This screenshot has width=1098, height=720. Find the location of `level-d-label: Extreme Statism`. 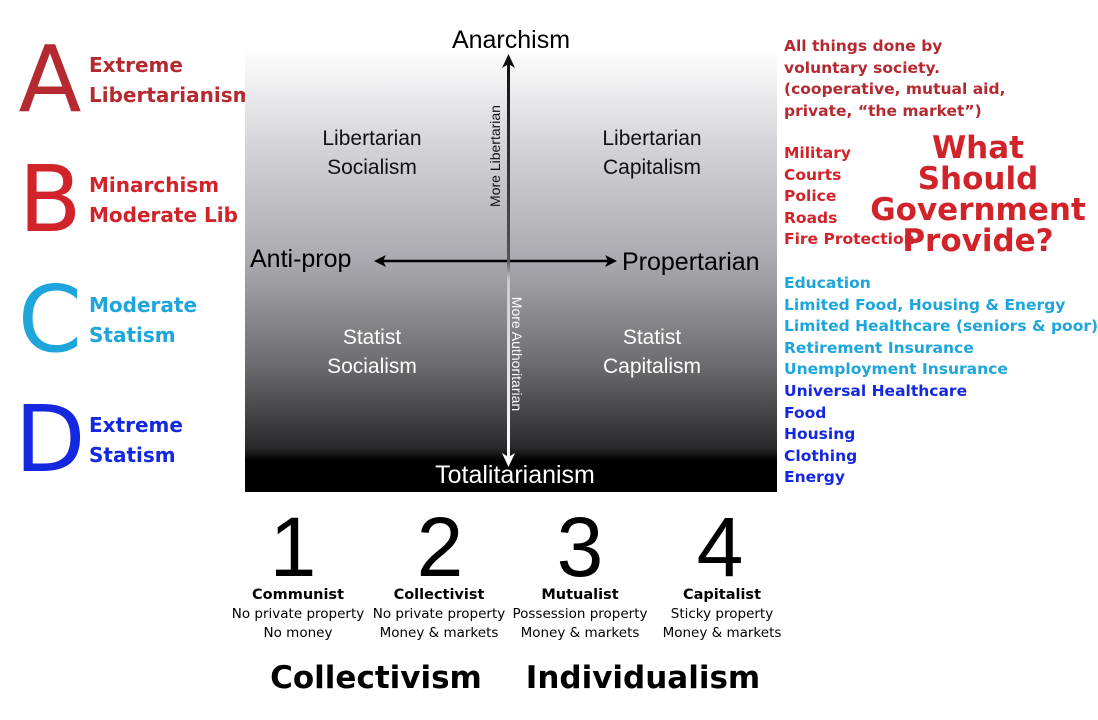

level-d-label: Extreme Statism is located at coordinates (136, 440).